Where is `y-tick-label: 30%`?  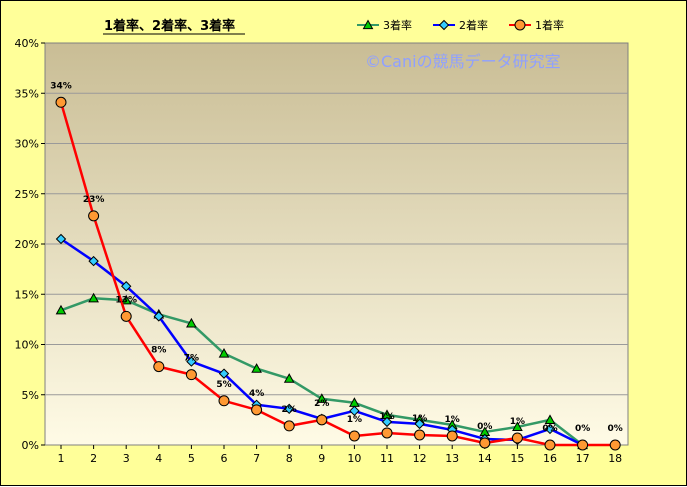 y-tick-label: 30% is located at coordinates (27, 144).